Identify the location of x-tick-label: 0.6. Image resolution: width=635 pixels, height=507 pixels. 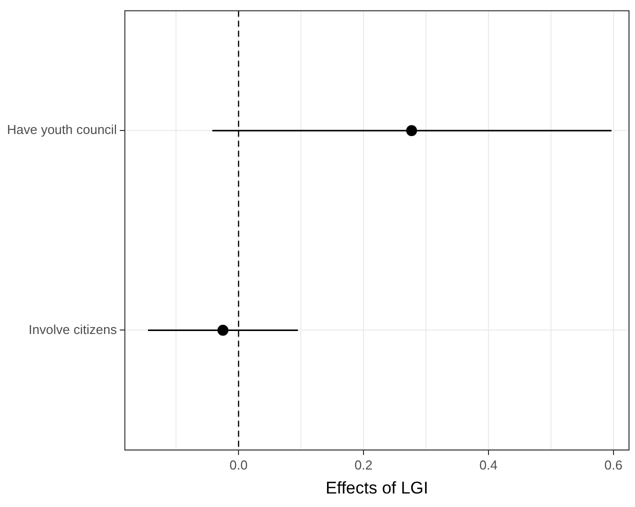
(613, 464).